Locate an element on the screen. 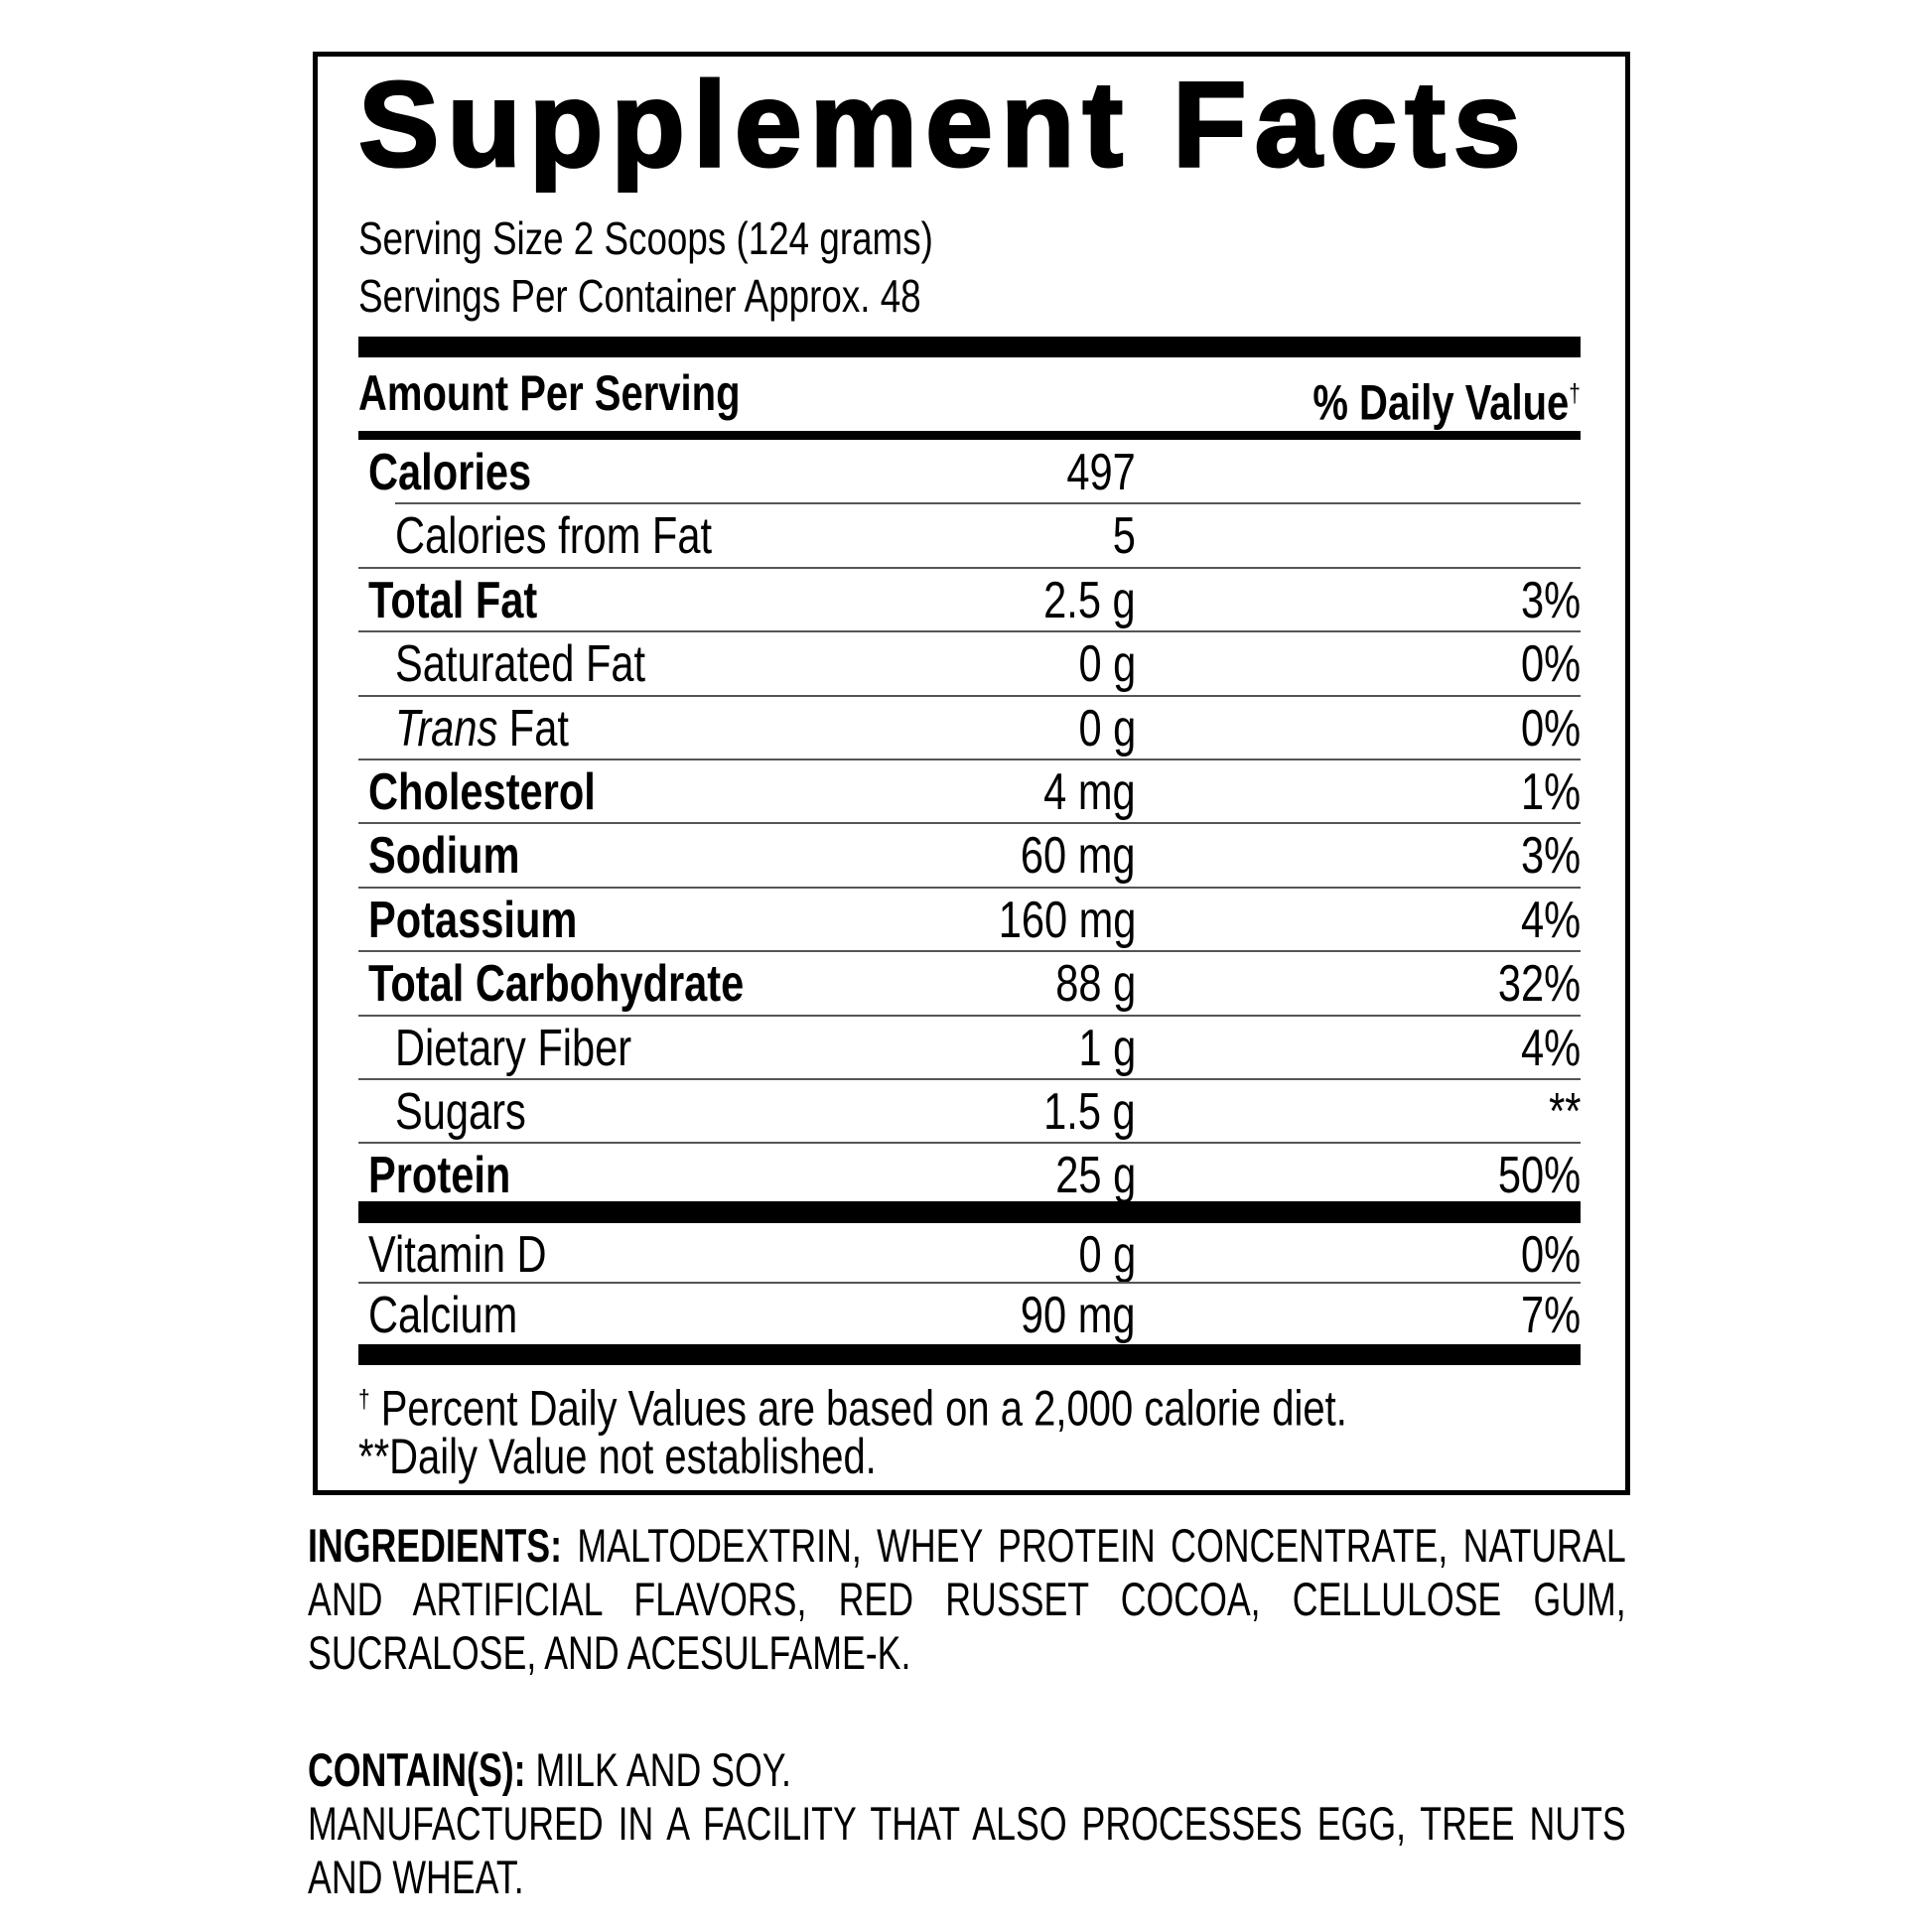 The width and height of the screenshot is (1932, 1932). vitamin-amount-text: 90 mg is located at coordinates (1079, 1316).